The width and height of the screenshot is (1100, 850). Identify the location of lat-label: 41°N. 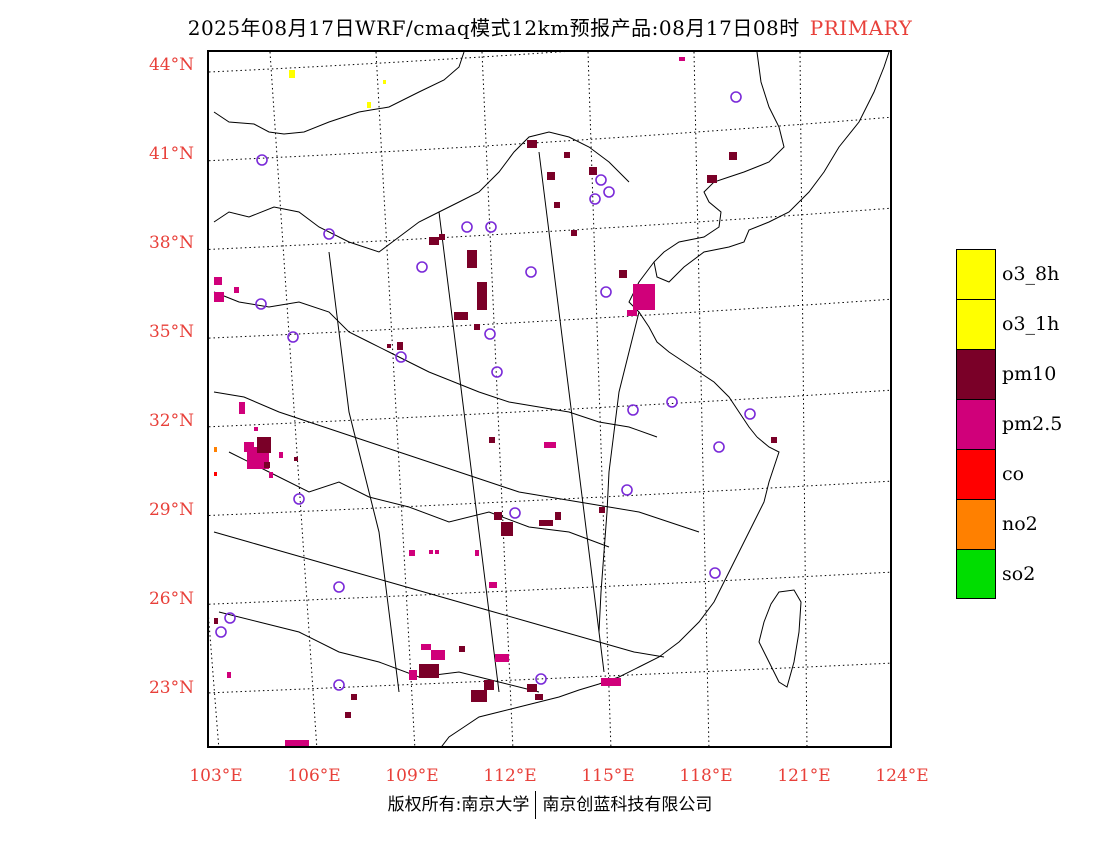
(171, 154).